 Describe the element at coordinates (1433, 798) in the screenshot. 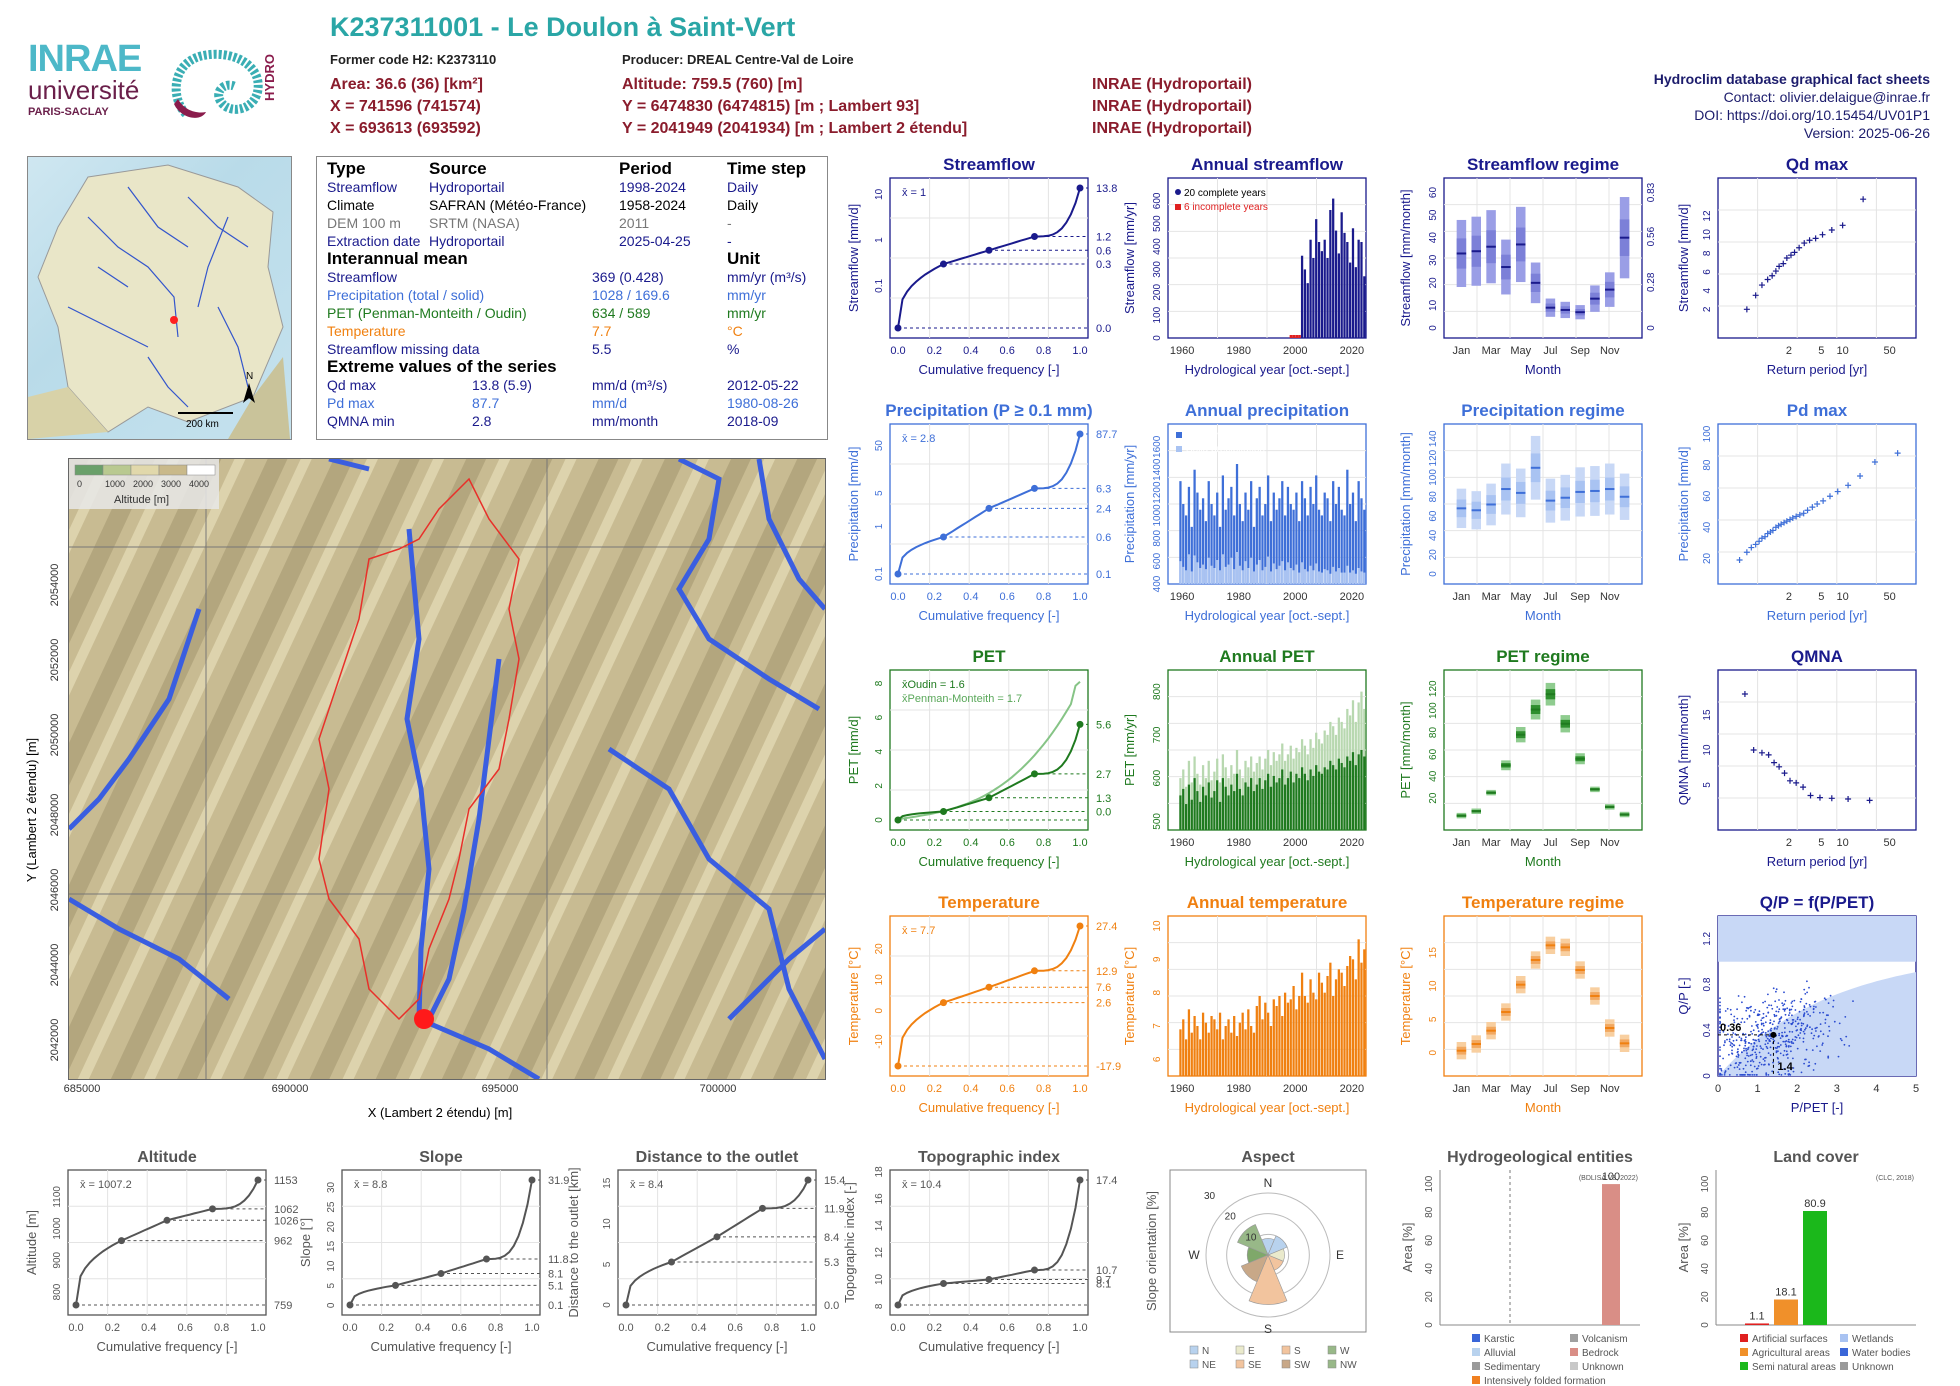

I see `y-tick-label: 20` at that location.